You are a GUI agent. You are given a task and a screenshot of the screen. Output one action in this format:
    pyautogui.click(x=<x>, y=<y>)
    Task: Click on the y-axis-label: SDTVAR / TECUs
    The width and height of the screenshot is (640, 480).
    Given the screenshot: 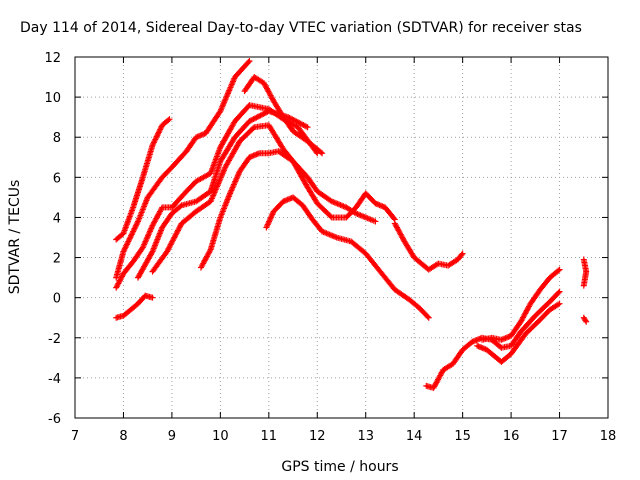 What is the action you would take?
    pyautogui.click(x=15, y=237)
    